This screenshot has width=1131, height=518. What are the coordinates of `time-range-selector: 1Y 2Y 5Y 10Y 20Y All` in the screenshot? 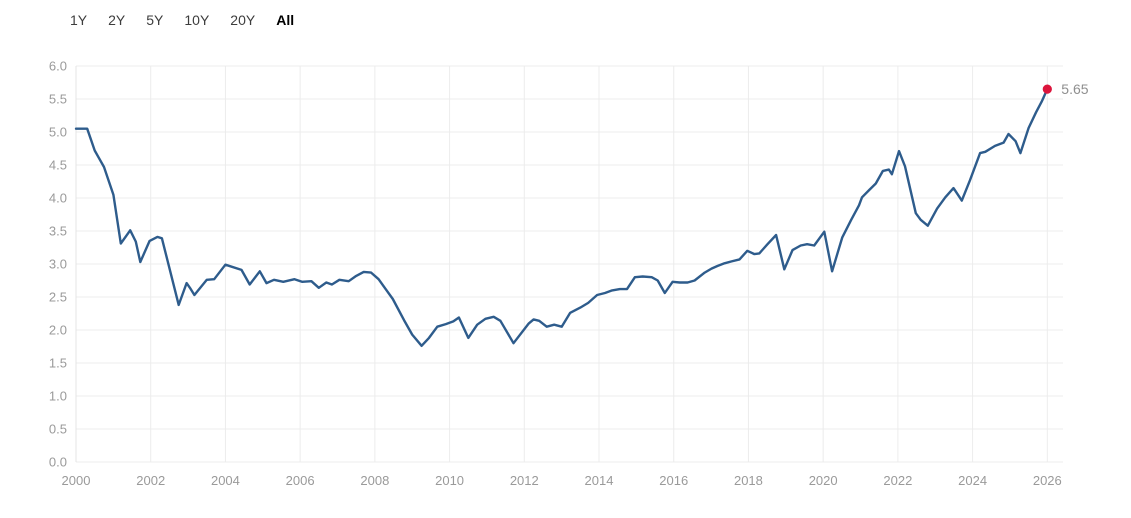 It's located at (182, 20).